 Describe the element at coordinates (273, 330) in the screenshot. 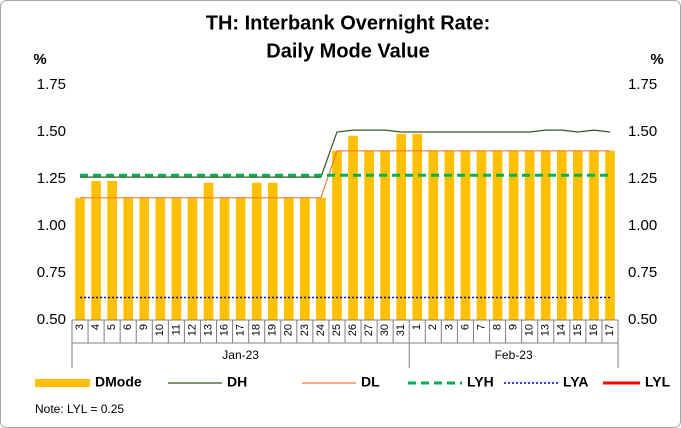

I see `x-tick-label: 19` at that location.